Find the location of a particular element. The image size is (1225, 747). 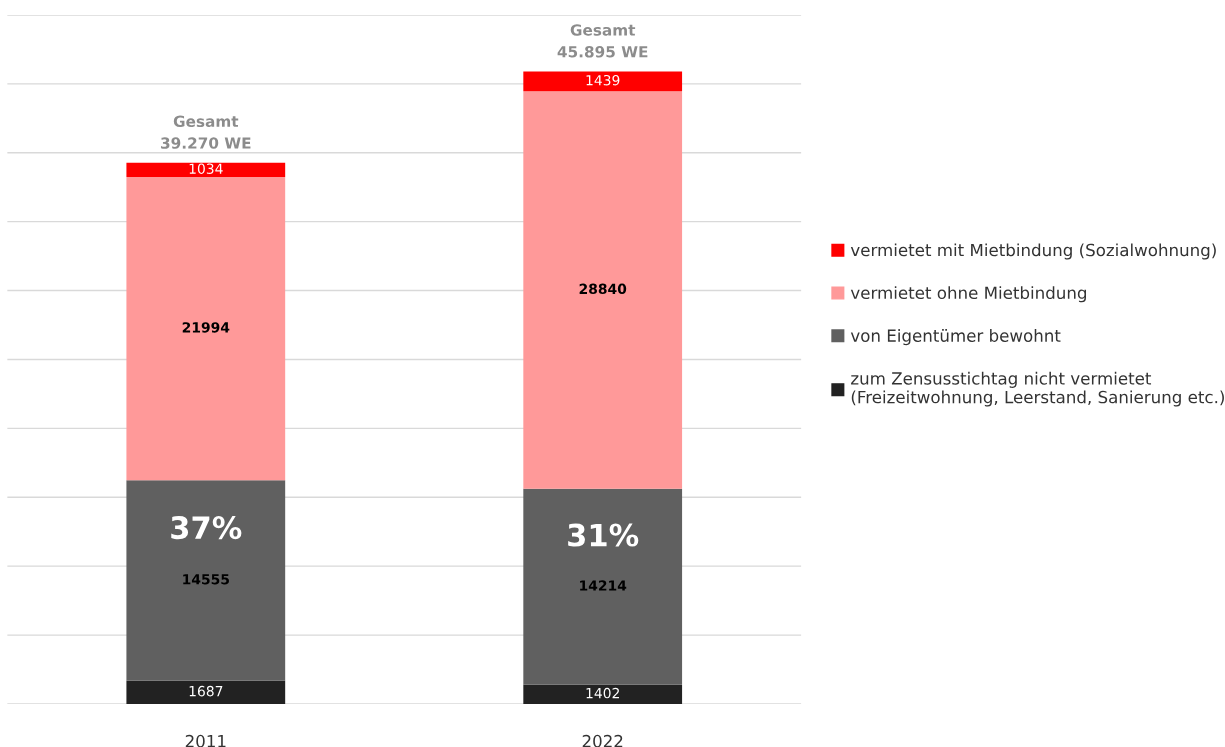

legend-label: zum Zensusstichtag nicht vermietet (Freizeitwohnung, Leerstand, Sanierung etc.) is located at coordinates (1037, 389).